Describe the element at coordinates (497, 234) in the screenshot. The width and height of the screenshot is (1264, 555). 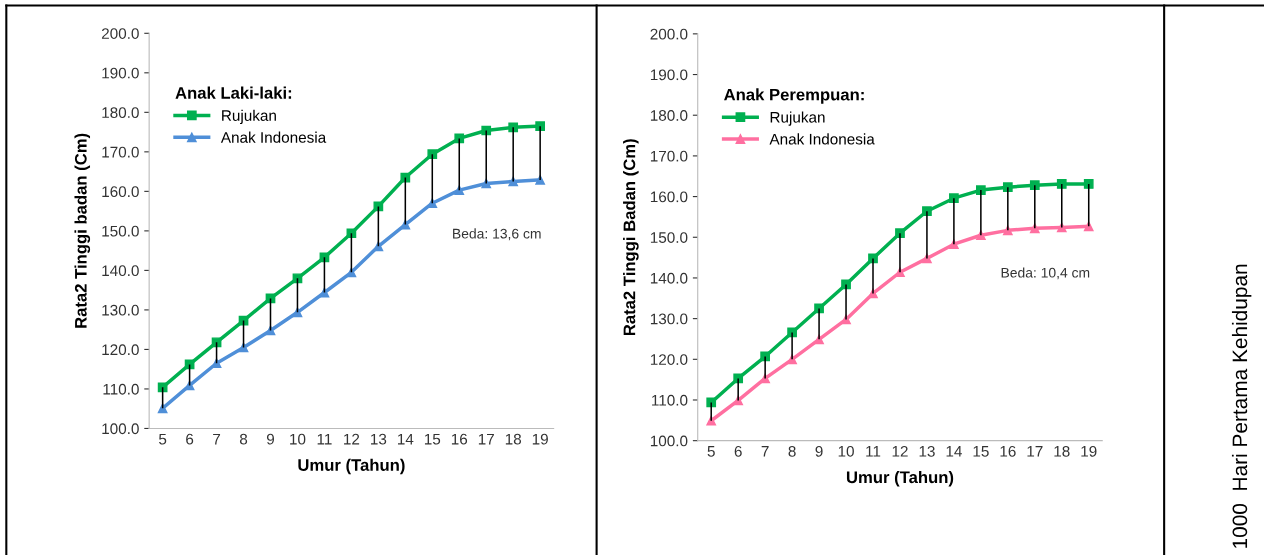
I see `annotation: Beda: 13,6 cm` at that location.